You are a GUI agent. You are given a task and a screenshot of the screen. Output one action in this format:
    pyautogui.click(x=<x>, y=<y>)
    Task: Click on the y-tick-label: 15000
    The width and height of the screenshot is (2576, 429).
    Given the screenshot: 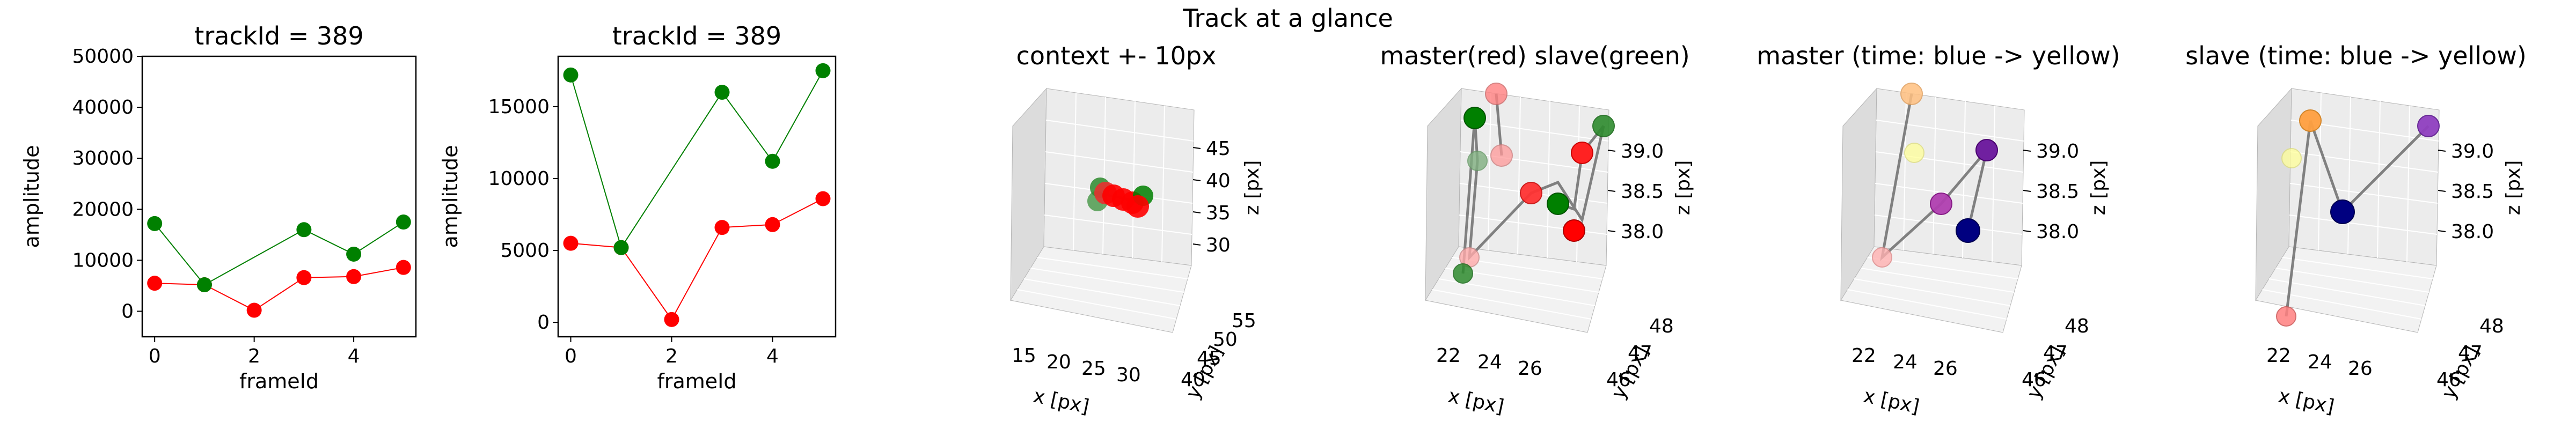 What is the action you would take?
    pyautogui.click(x=519, y=107)
    